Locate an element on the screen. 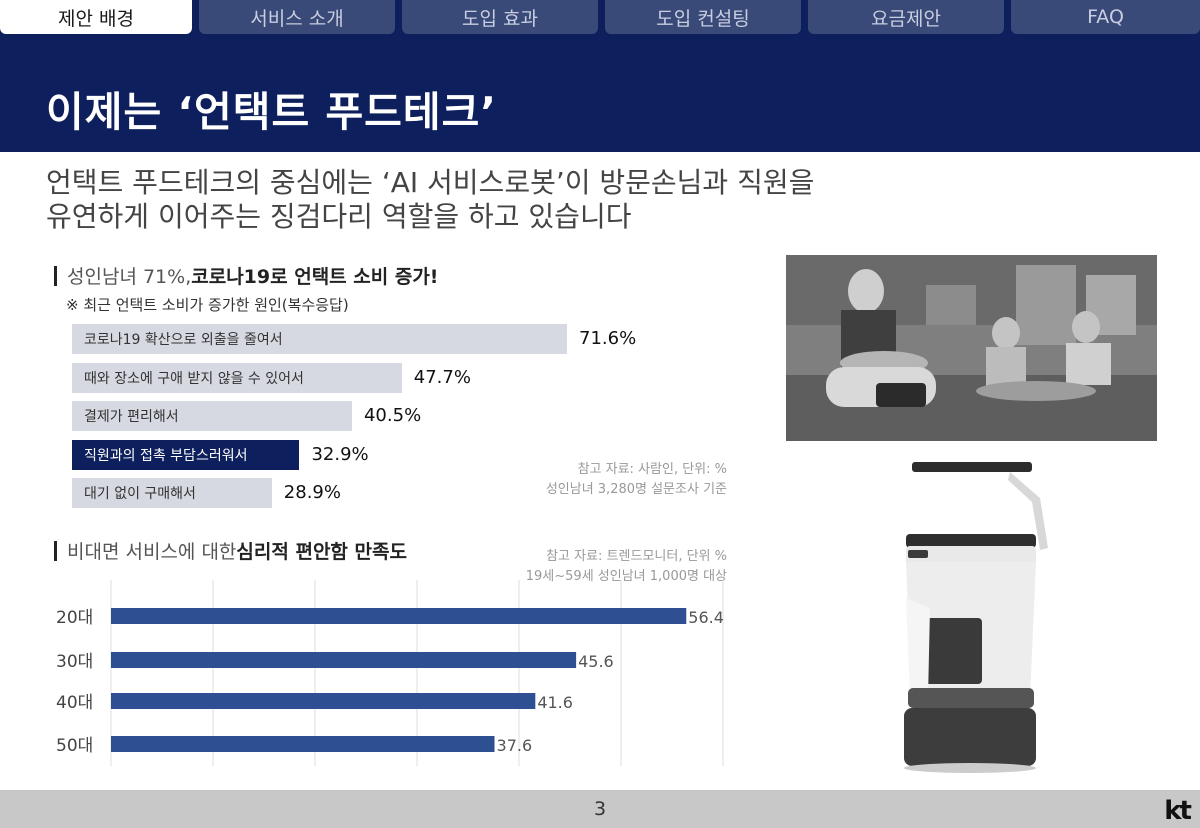  serving-robot-image is located at coordinates (970, 616).